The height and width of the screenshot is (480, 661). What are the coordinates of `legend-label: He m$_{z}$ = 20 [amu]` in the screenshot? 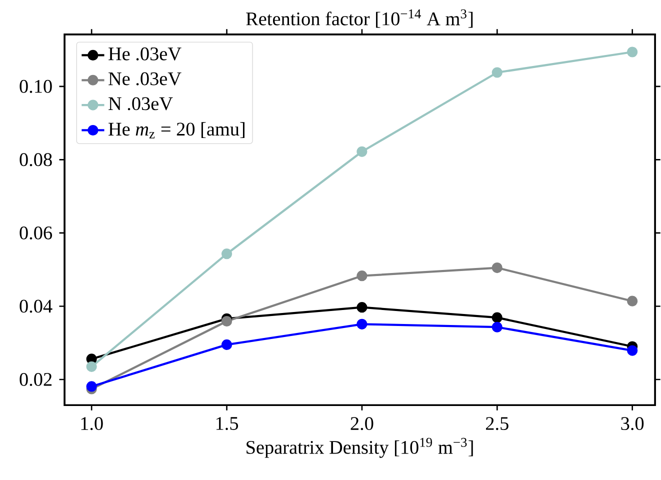 It's located at (176, 130).